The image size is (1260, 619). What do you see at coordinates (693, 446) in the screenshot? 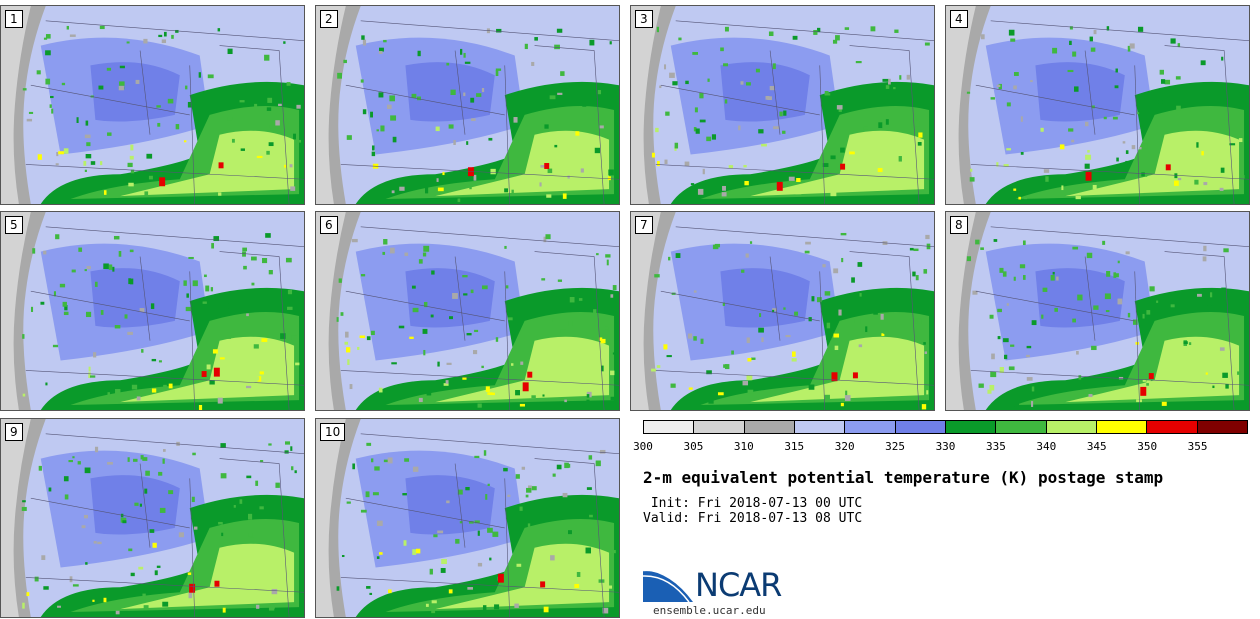
I see `colorbar-tick-label: 305` at bounding box center [693, 446].